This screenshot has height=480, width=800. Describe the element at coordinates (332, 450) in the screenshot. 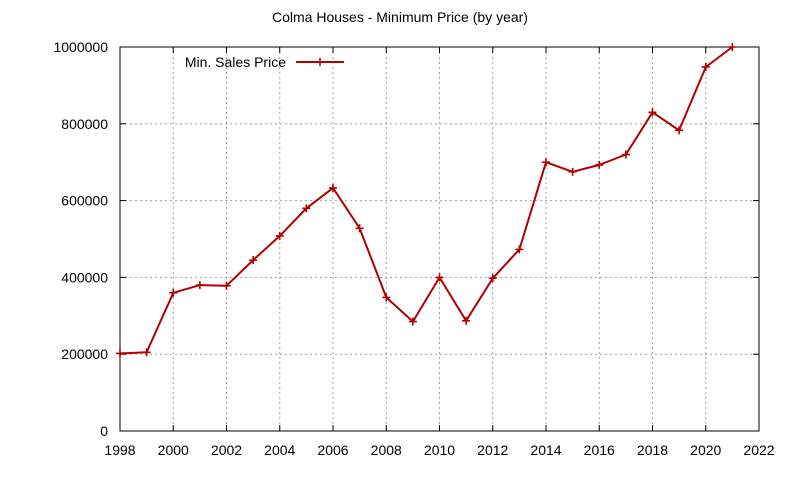

I see `x-tick-label: 2006` at that location.